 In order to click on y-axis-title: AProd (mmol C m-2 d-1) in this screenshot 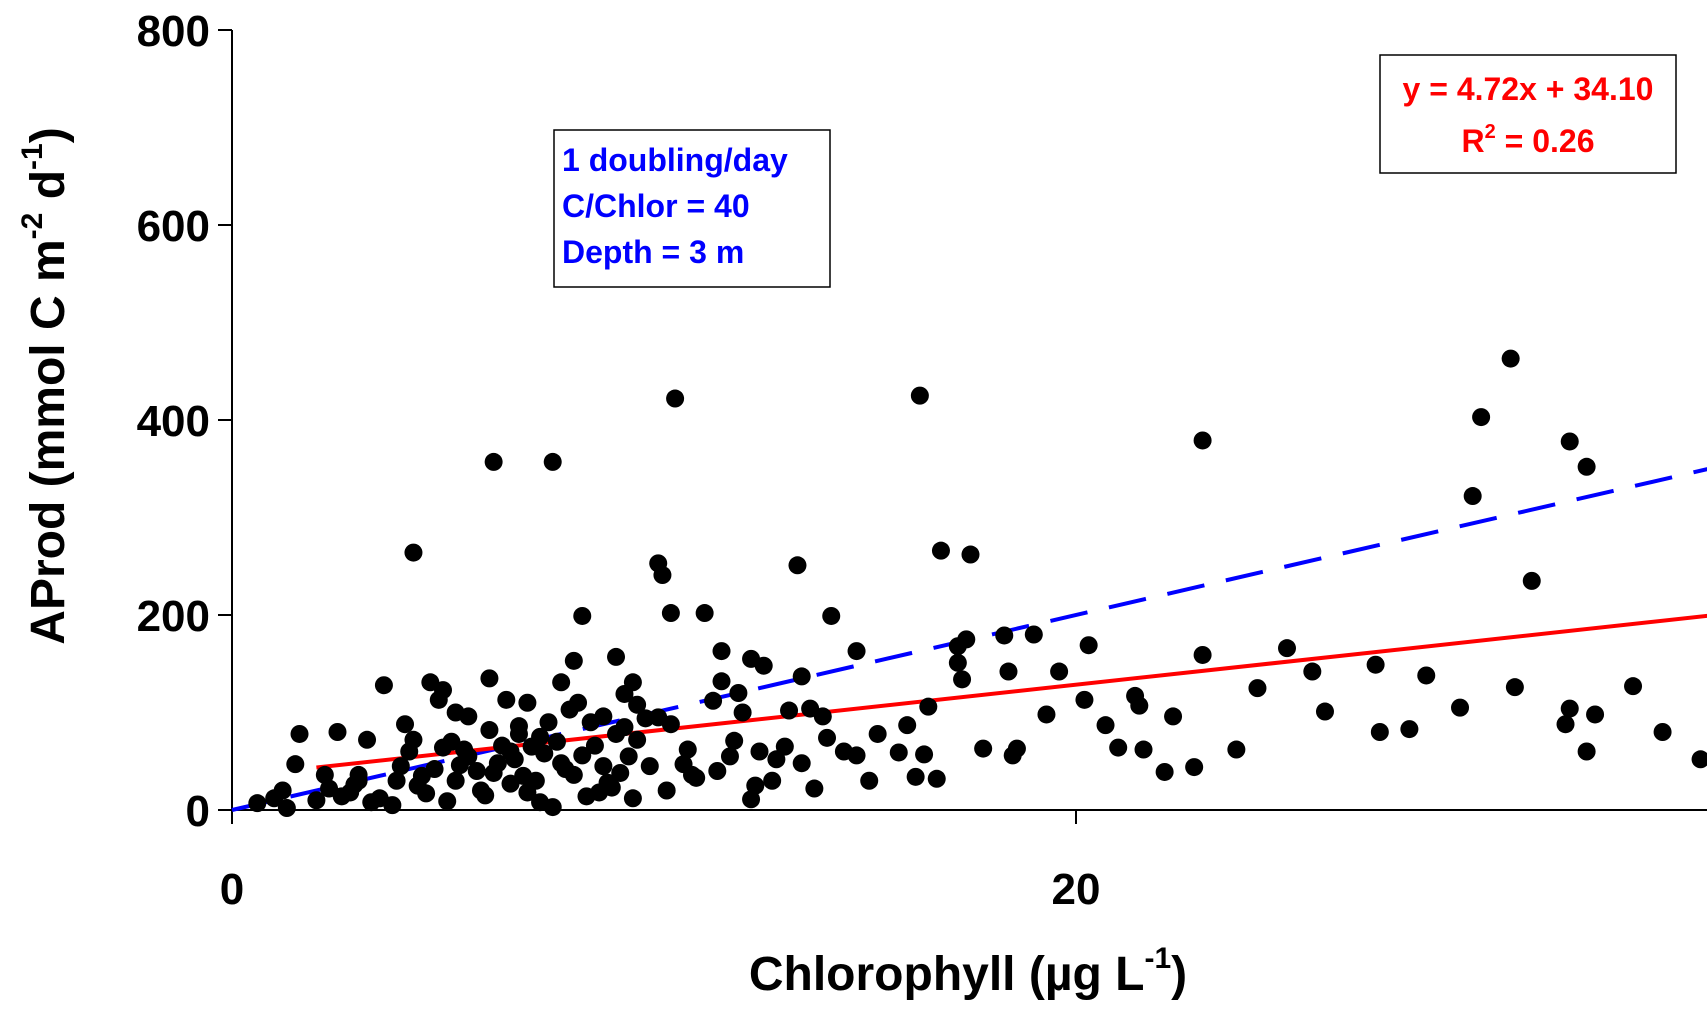, I will do `click(45, 385)`.